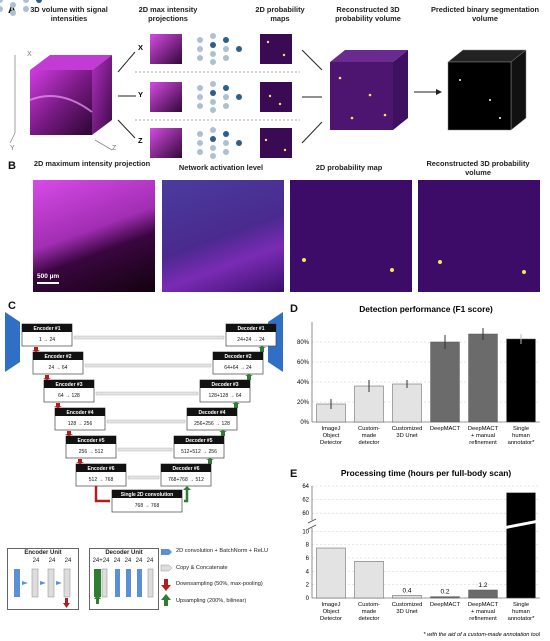 Image resolution: width=550 pixels, height=641 pixels. I want to click on row-y-label: Y, so click(140, 94).